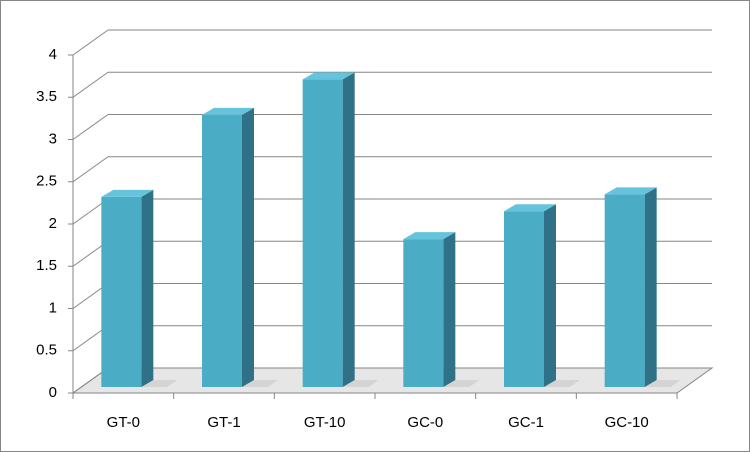 This screenshot has width=750, height=452. Describe the element at coordinates (53, 223) in the screenshot. I see `y-tick-label: 2` at that location.